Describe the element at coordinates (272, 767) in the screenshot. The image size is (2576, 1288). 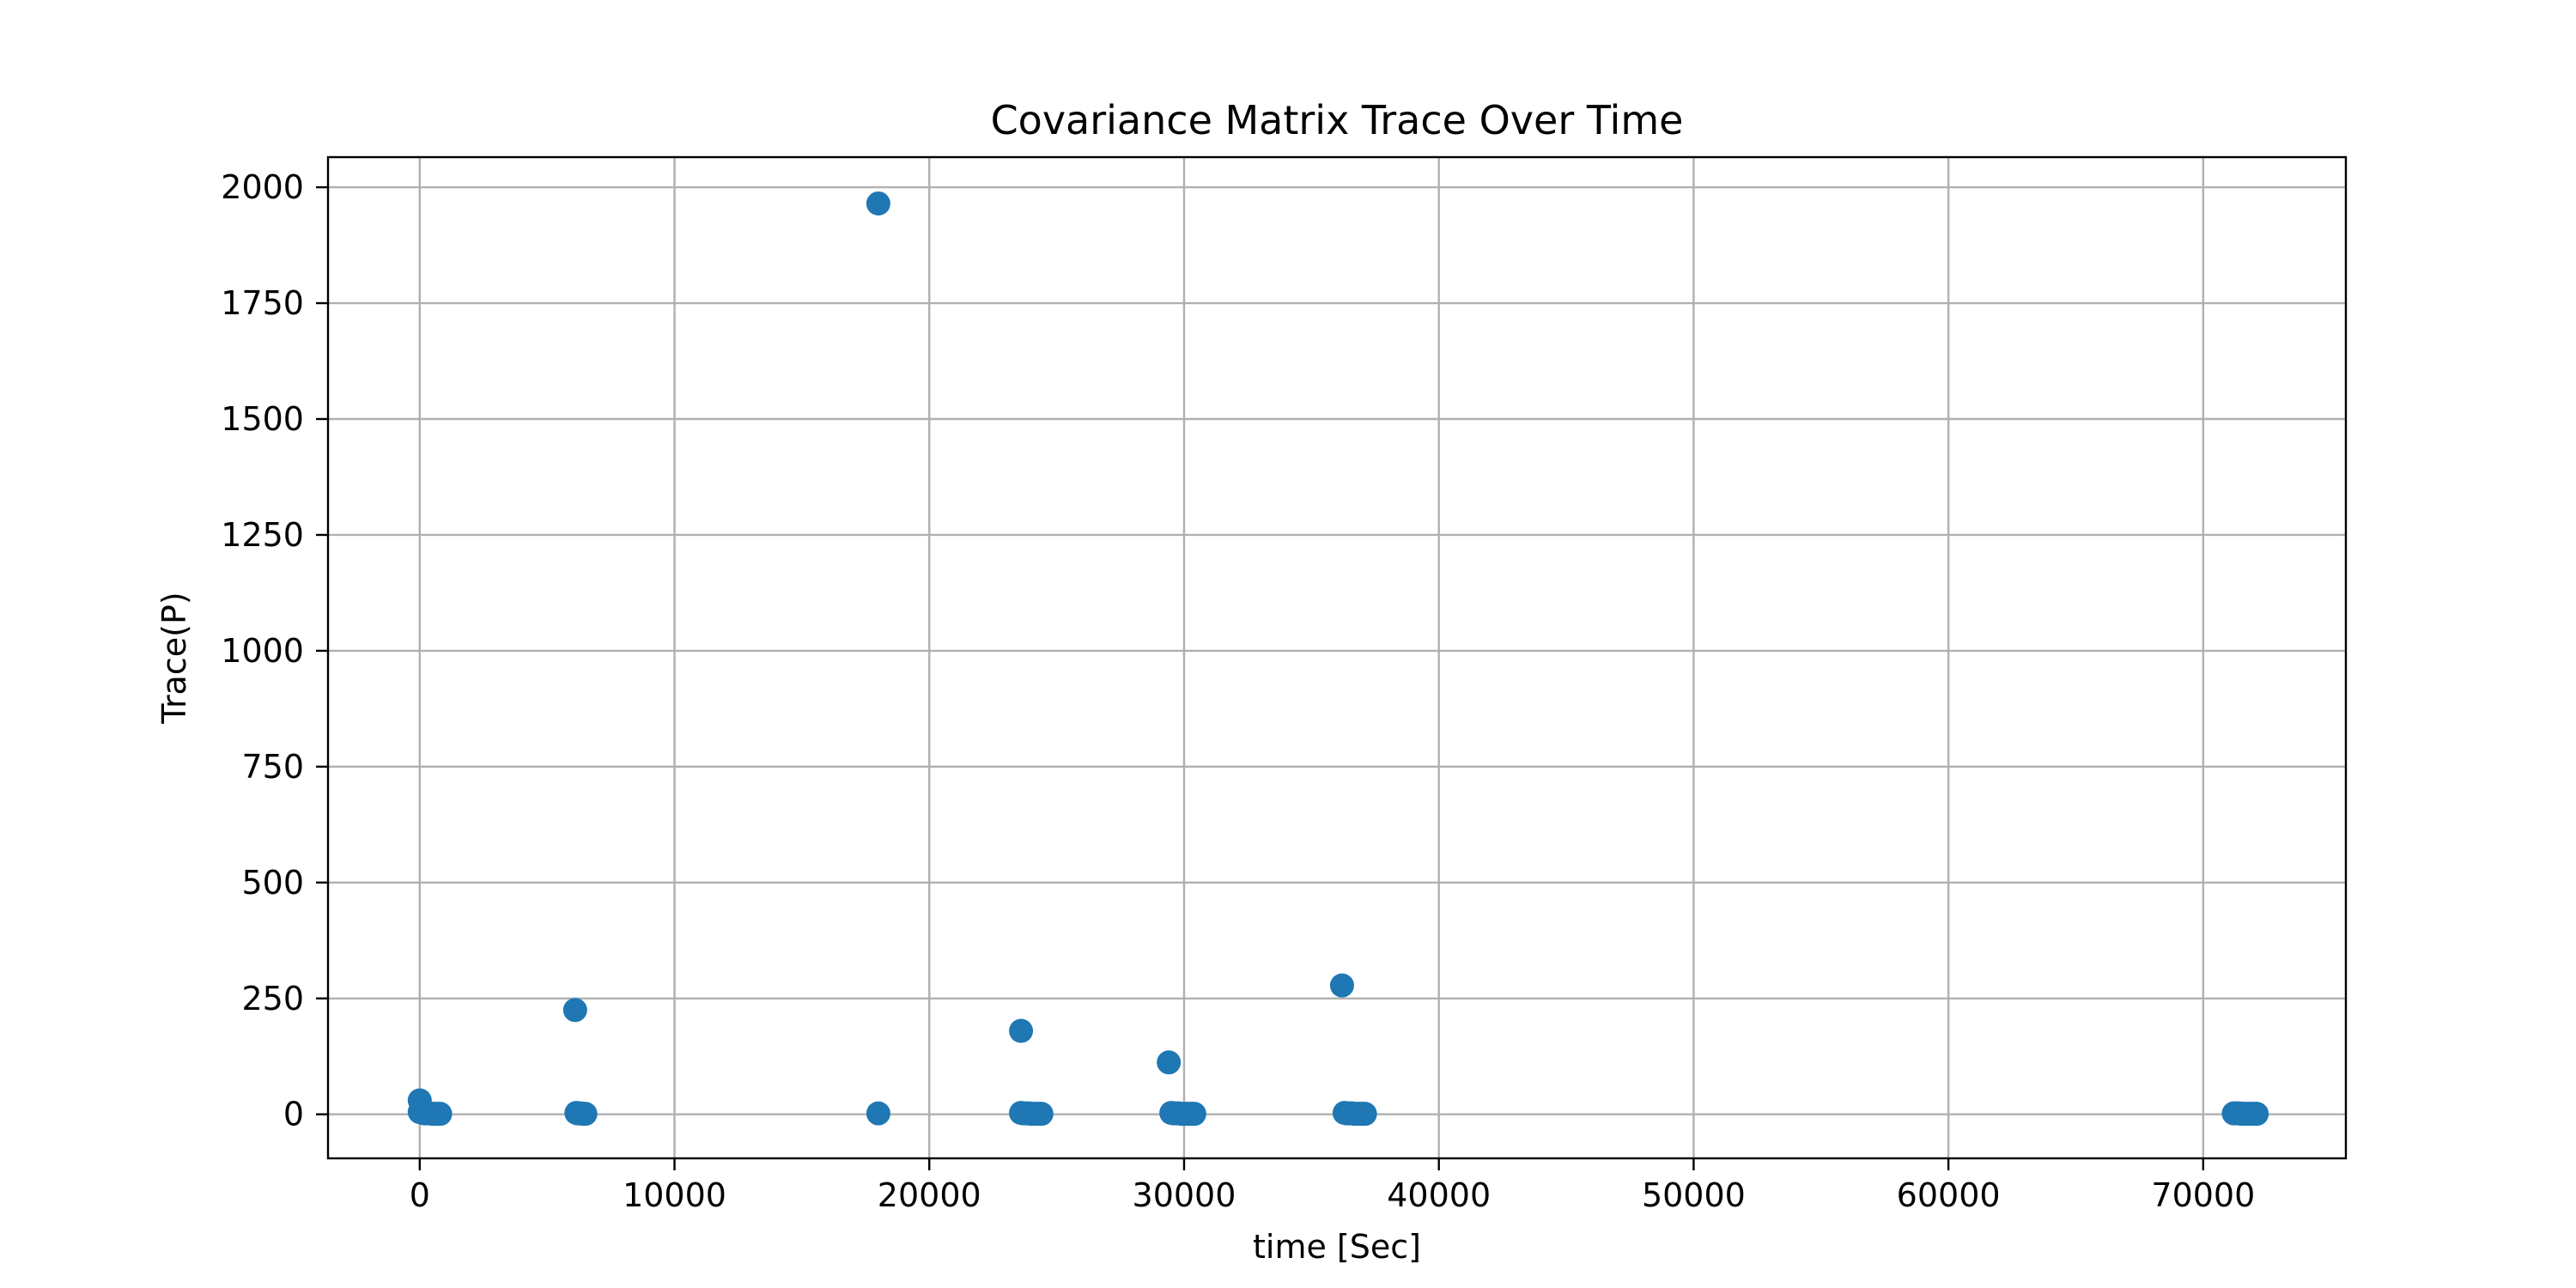
I see `y-tick-label: 750` at that location.